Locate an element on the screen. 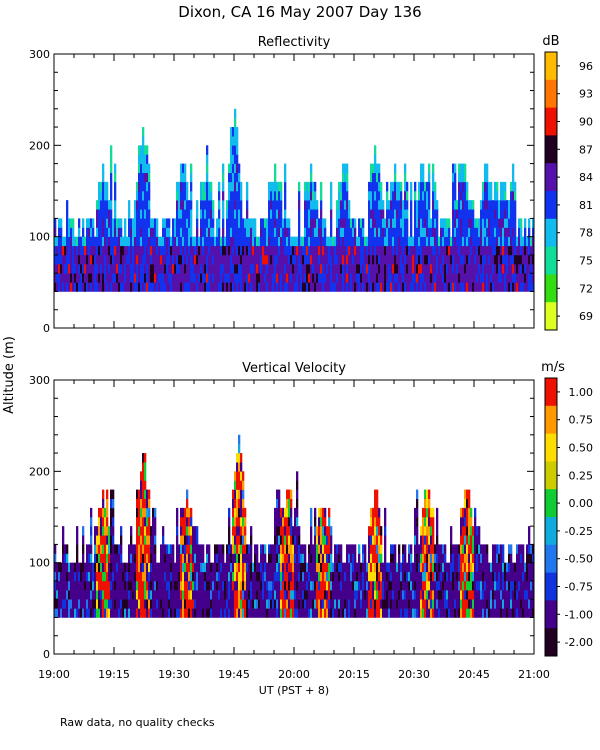  x-axis-label: UT (PST + 8) is located at coordinates (294, 690).